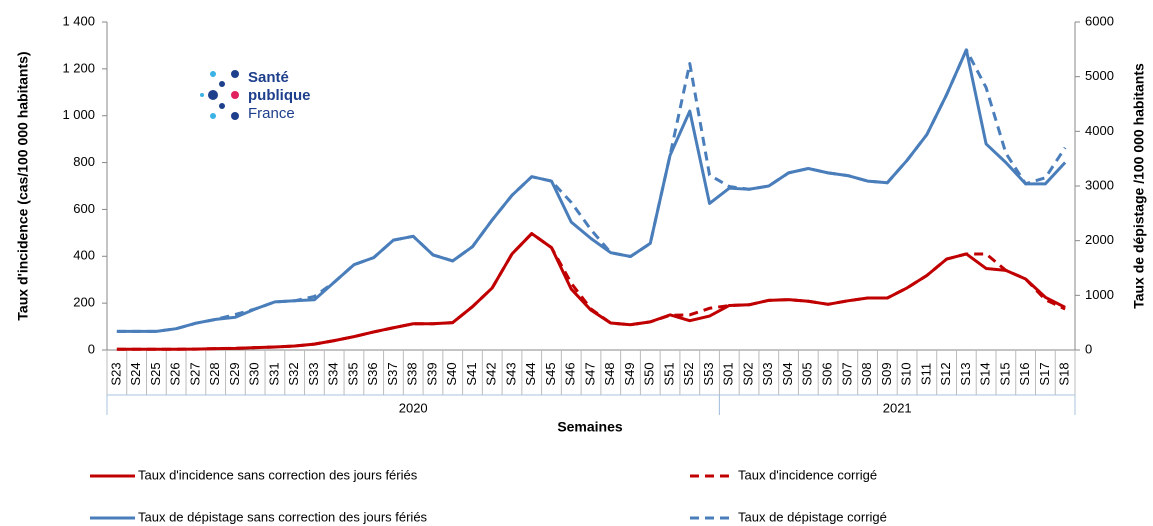 This screenshot has width=1153, height=526. I want to click on x-tick-label: S50, so click(649, 373).